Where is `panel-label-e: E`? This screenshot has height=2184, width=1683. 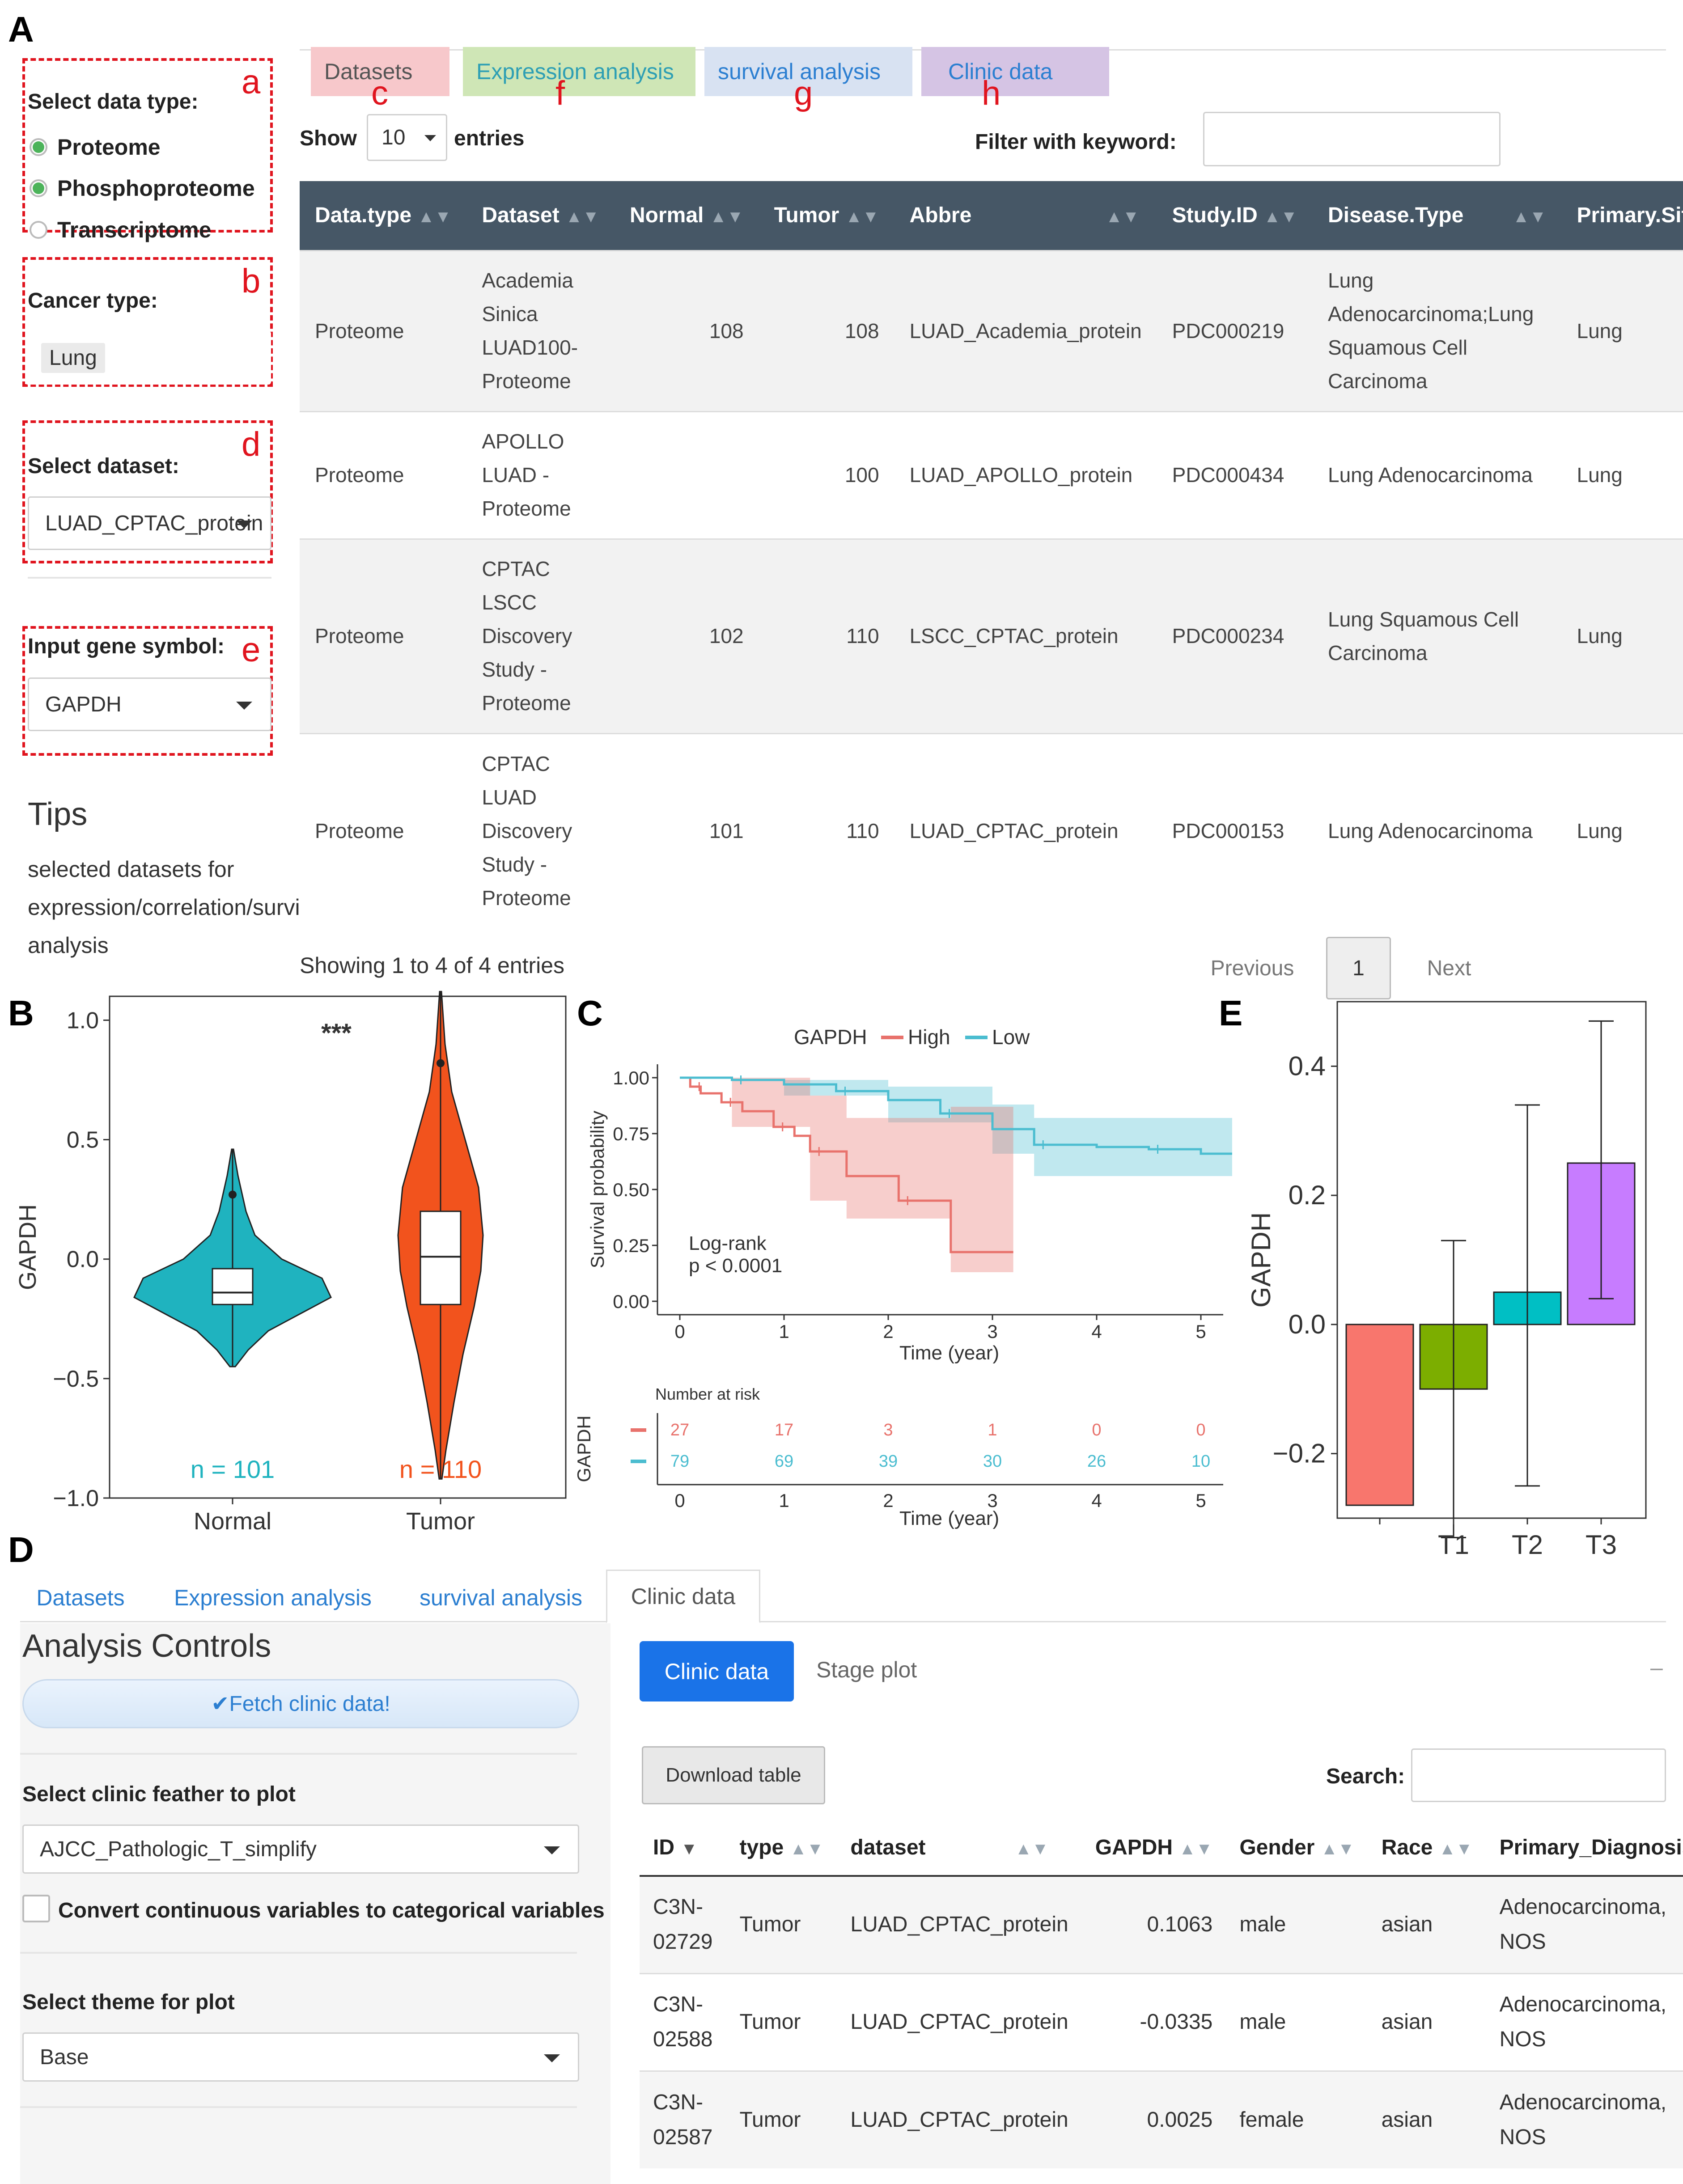
panel-label-e: E is located at coordinates (1231, 1013).